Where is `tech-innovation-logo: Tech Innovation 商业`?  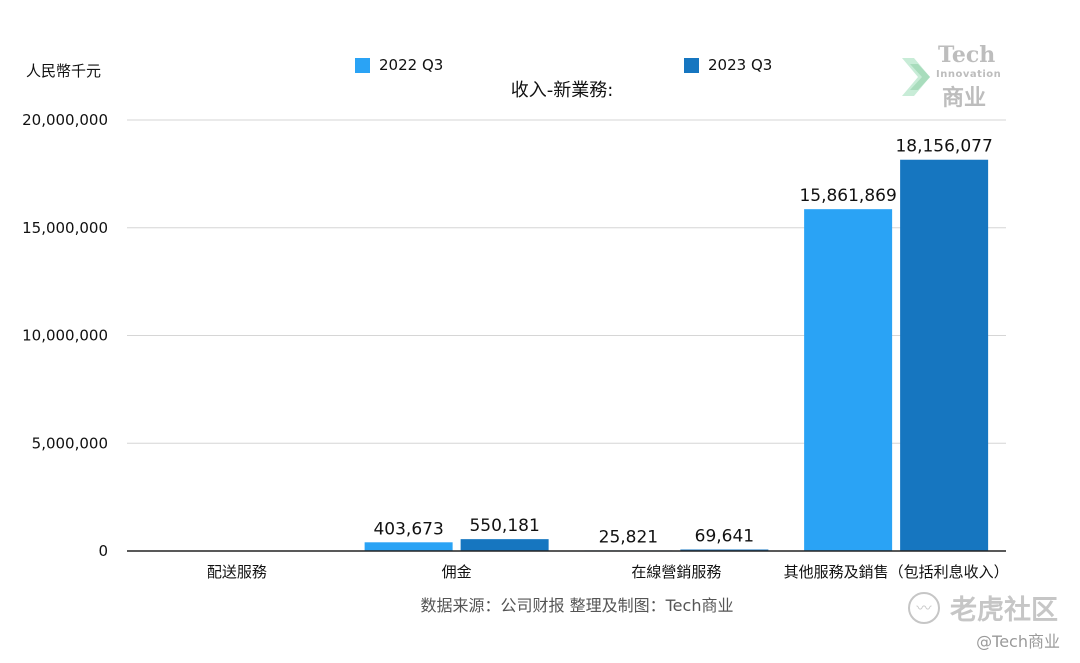
tech-innovation-logo: Tech Innovation 商业 is located at coordinates (953, 75).